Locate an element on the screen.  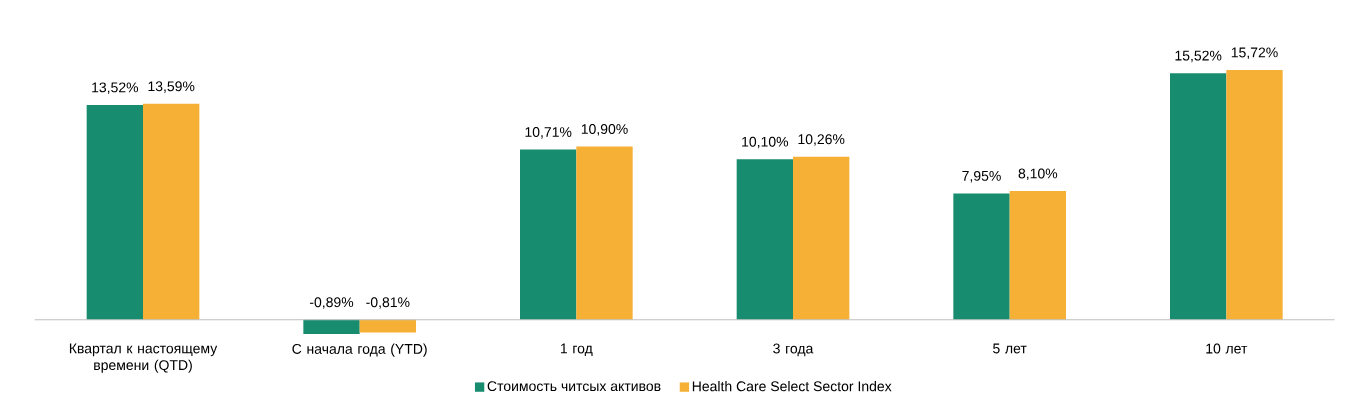
data-label: -0,89% is located at coordinates (331, 303).